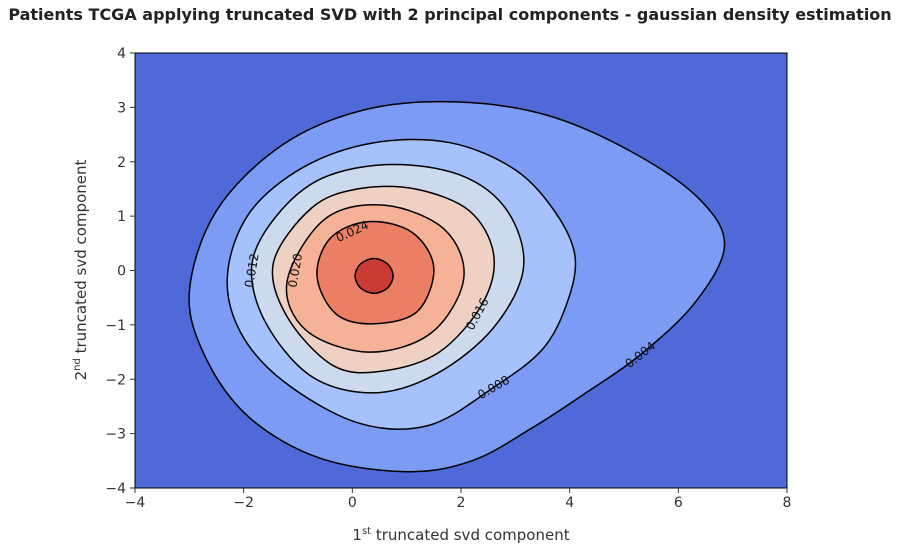 This screenshot has height=552, width=900. I want to click on y-tick-label: 2, so click(121, 163).